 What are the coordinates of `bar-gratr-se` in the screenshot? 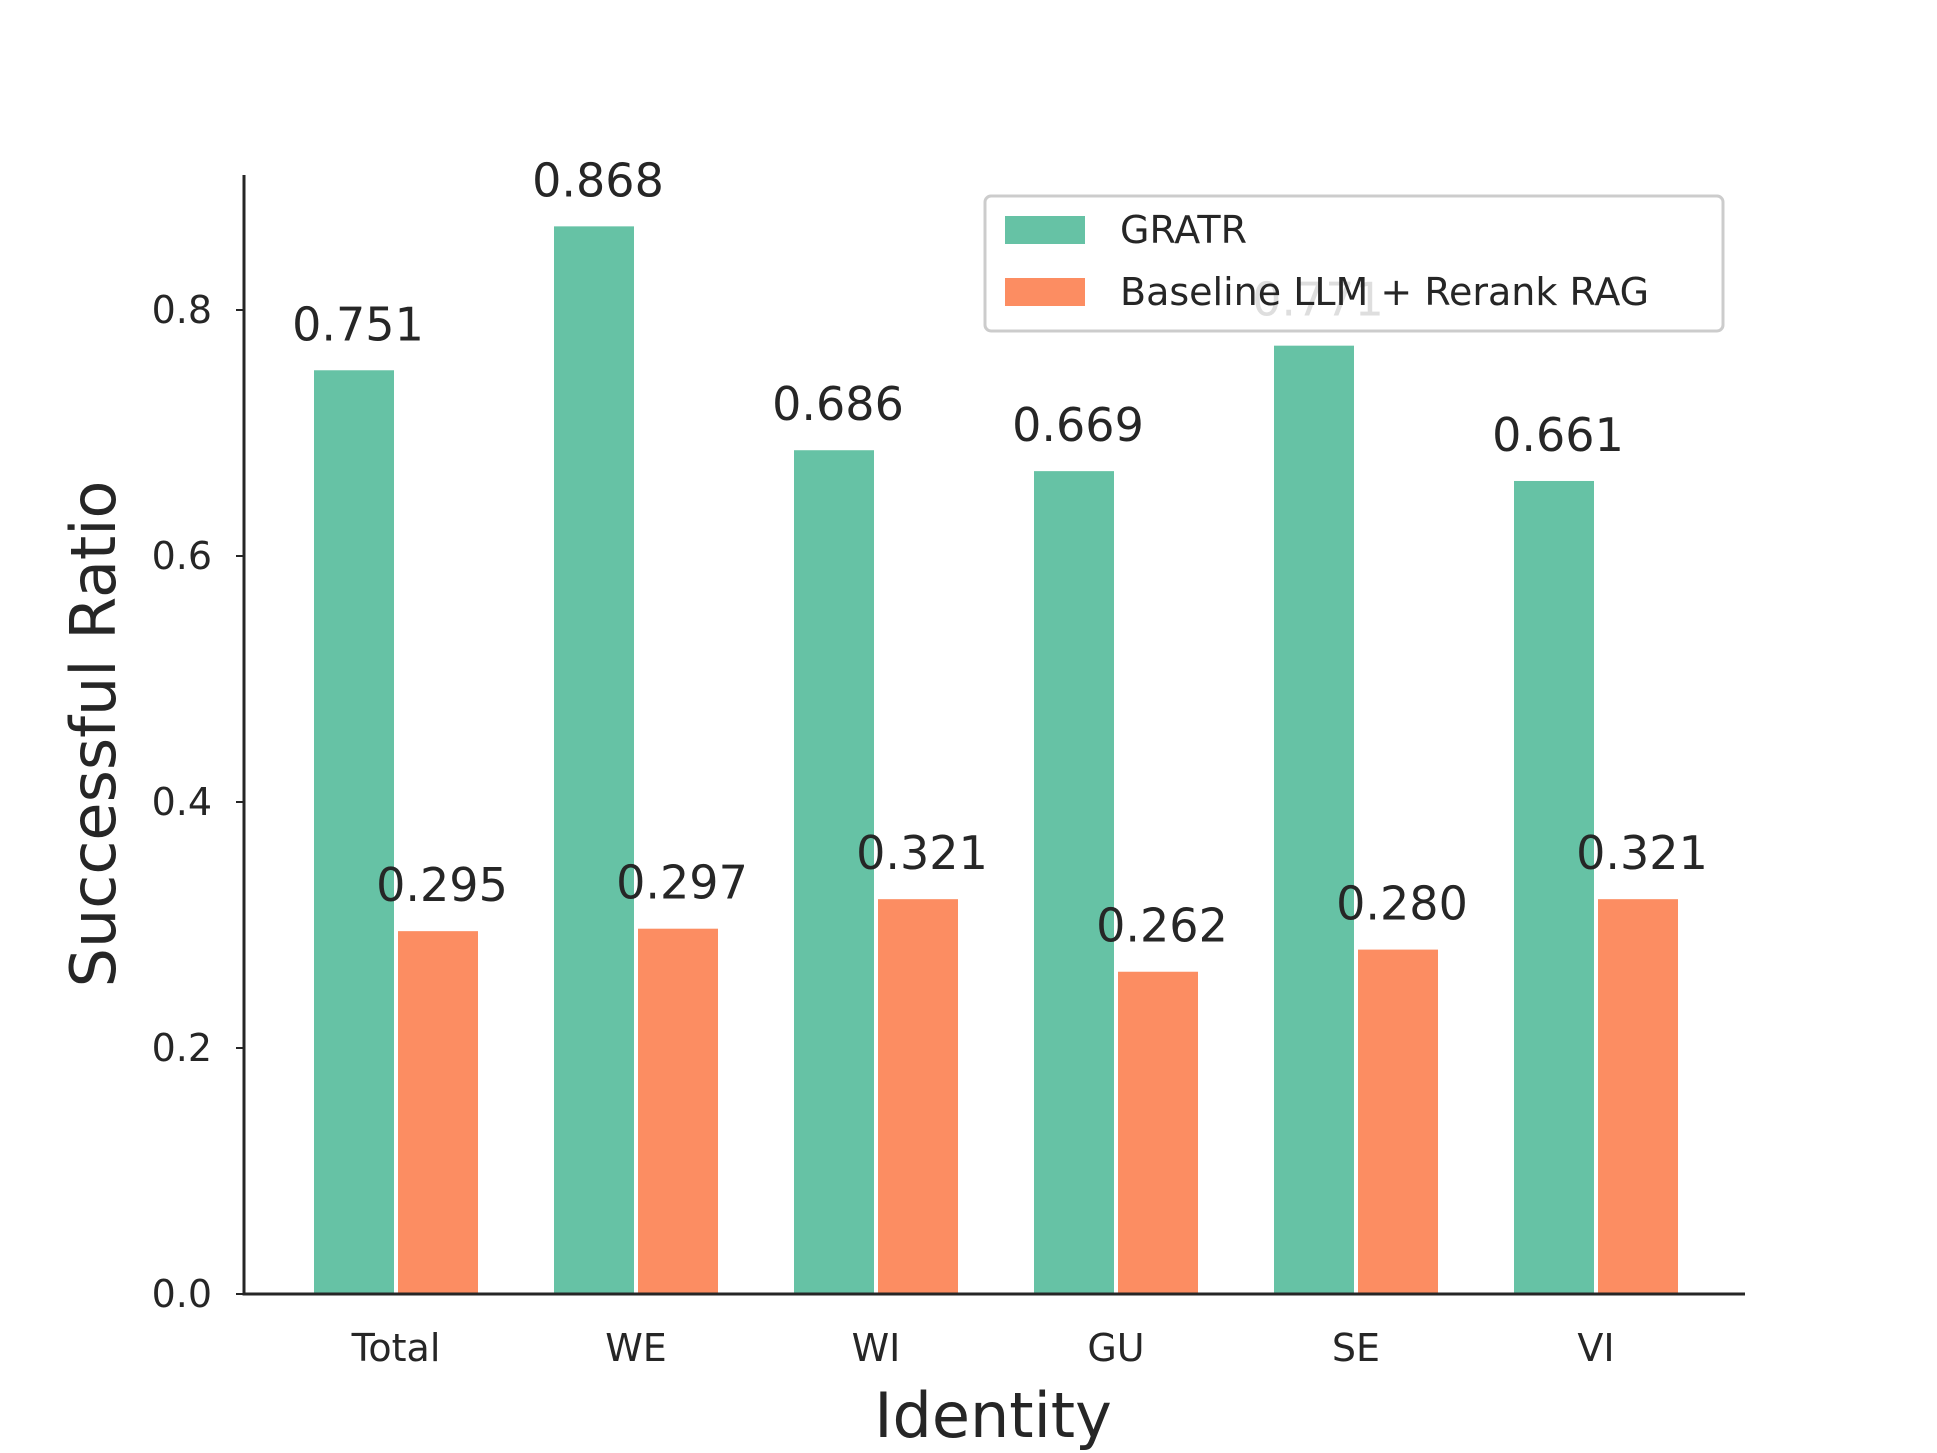 It's located at (1314, 819).